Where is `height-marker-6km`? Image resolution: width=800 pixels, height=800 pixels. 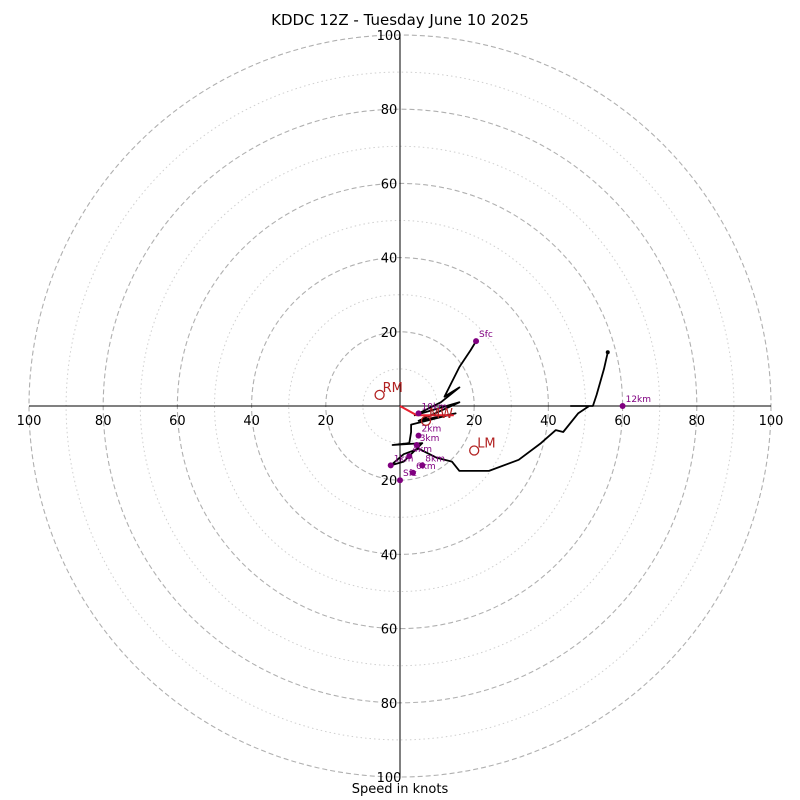
height-marker-6km is located at coordinates (412, 472).